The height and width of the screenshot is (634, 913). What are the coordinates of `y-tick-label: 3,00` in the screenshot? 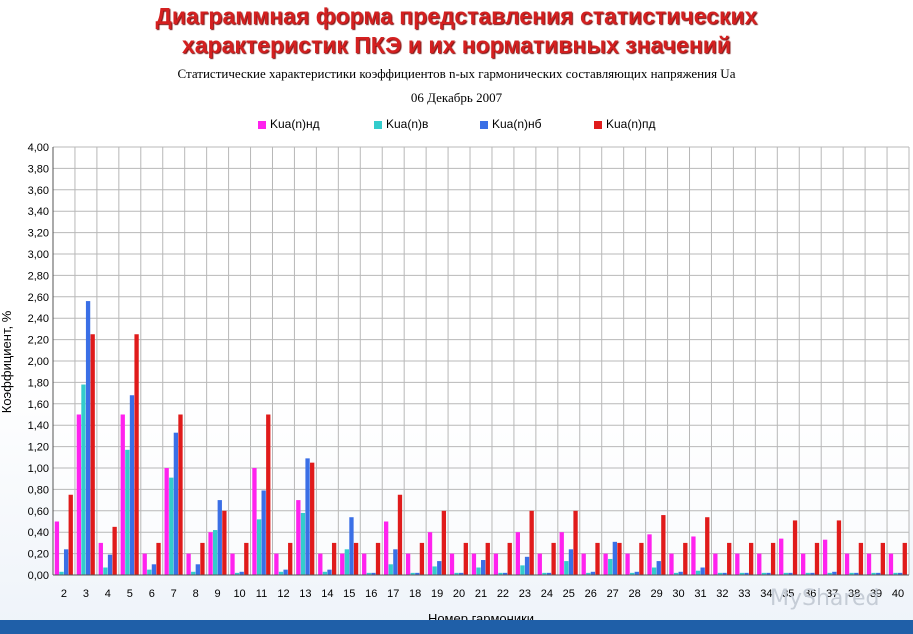 It's located at (38, 255).